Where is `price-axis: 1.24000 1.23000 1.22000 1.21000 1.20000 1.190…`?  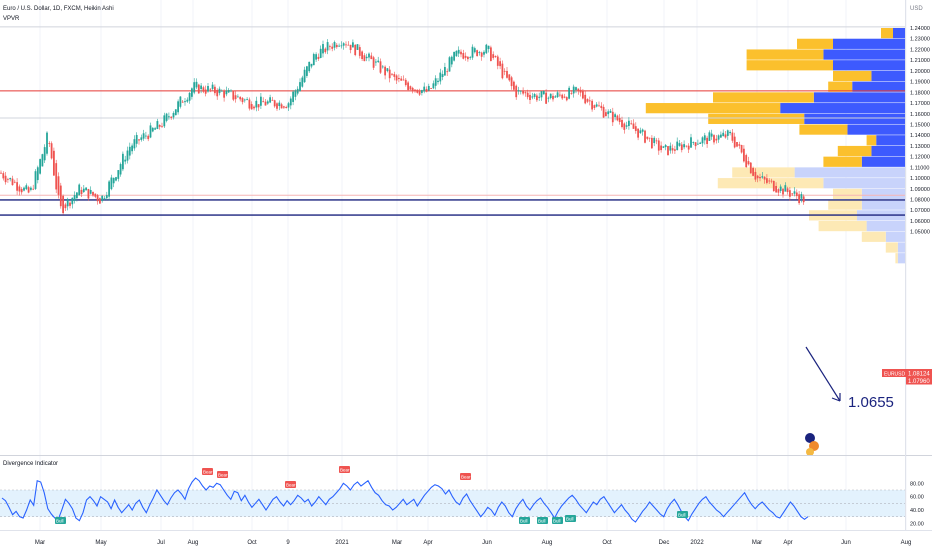
price-axis: 1.24000 1.23000 1.22000 1.21000 1.20000 1.190… is located at coordinates (920, 131).